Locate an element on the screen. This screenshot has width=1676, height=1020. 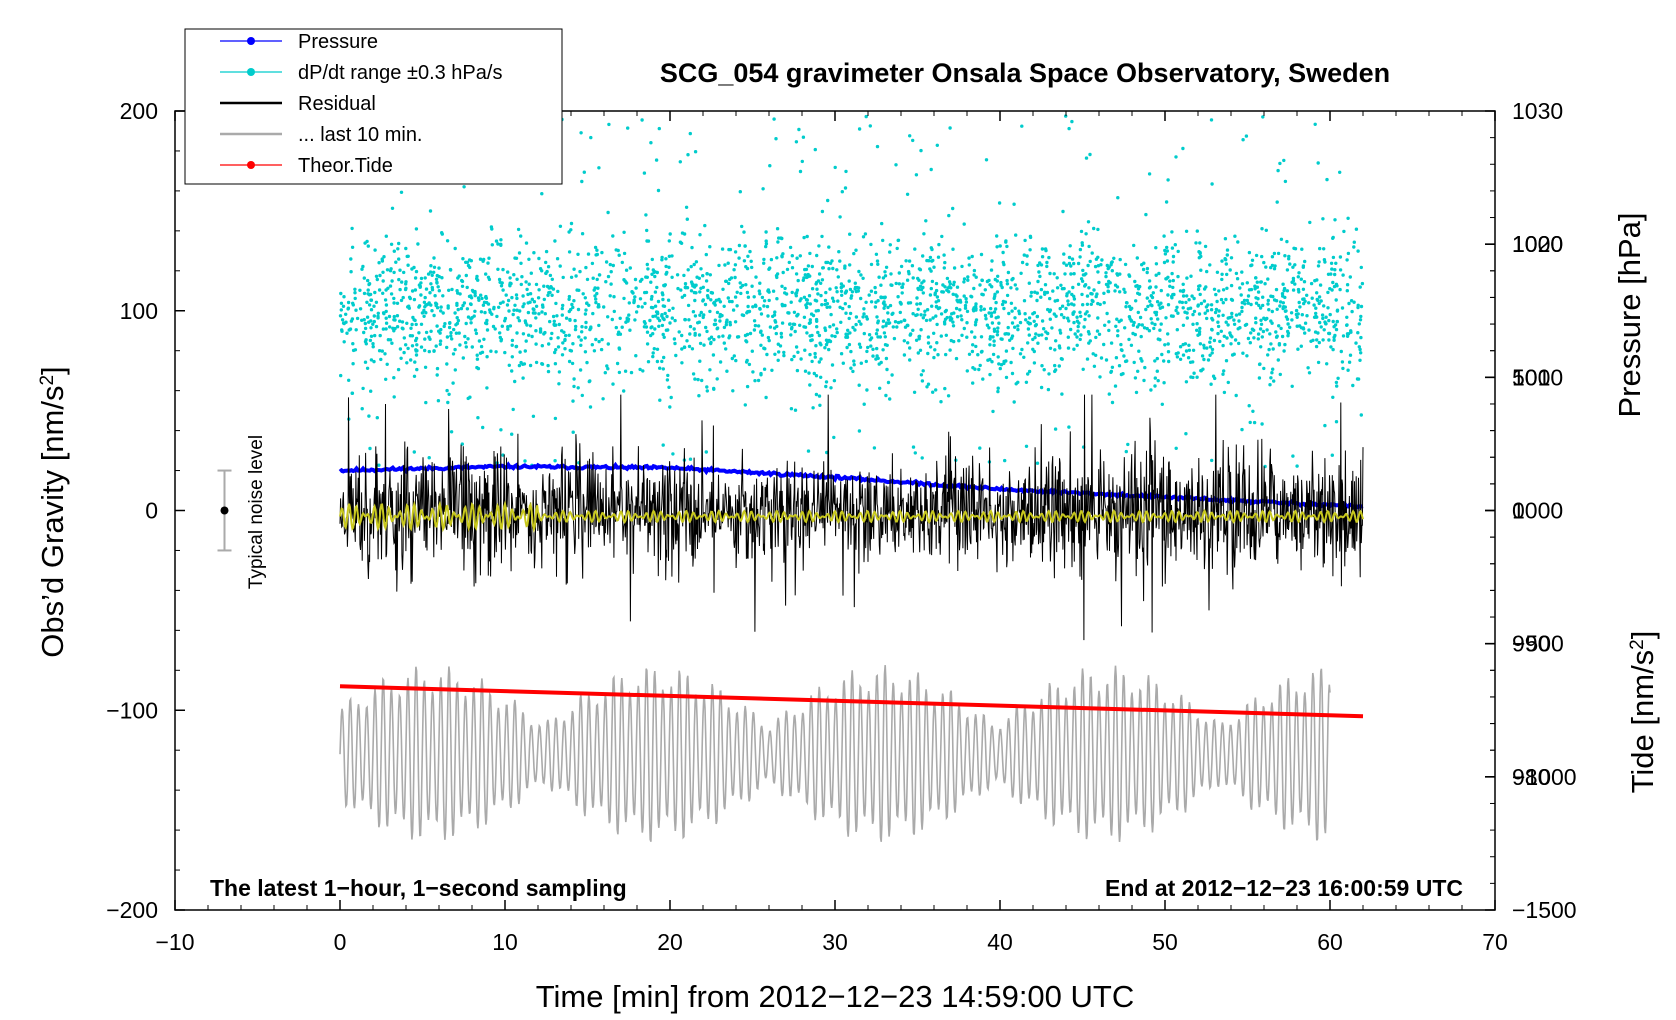
x-axis-label: Time [min] from 2012−12−23 14:59:00 UTC is located at coordinates (835, 996).